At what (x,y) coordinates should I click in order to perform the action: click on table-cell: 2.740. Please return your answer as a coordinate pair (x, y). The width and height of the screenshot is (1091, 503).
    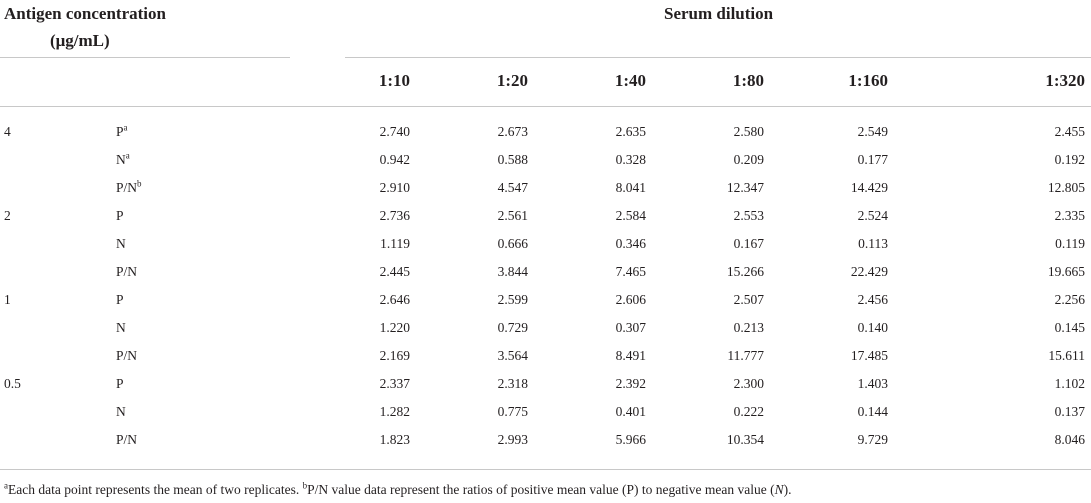
    Looking at the image, I should click on (394, 131).